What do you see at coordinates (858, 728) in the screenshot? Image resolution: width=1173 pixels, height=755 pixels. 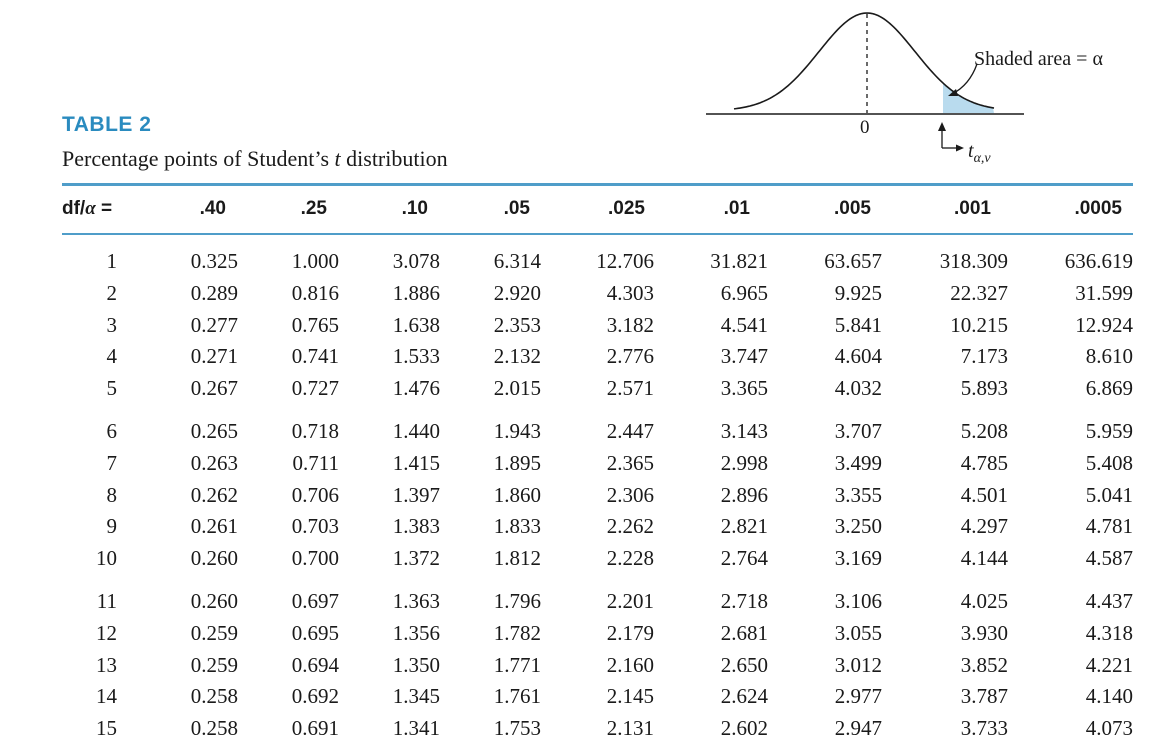 I see `value-cell: 2.947` at bounding box center [858, 728].